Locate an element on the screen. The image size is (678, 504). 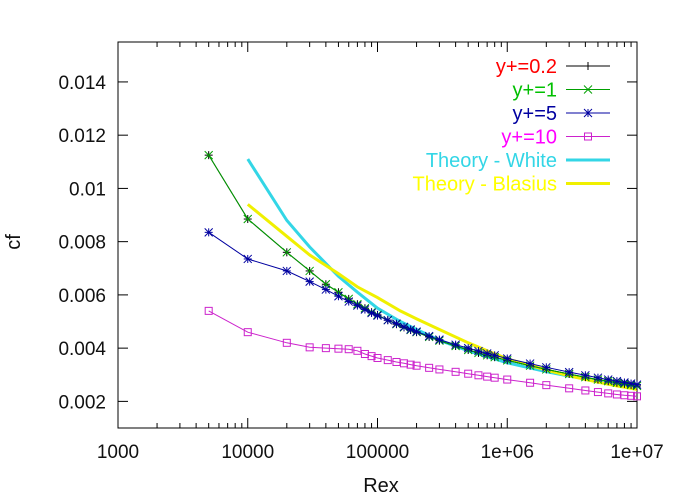
legend-label: Theory - White is located at coordinates (491, 161).